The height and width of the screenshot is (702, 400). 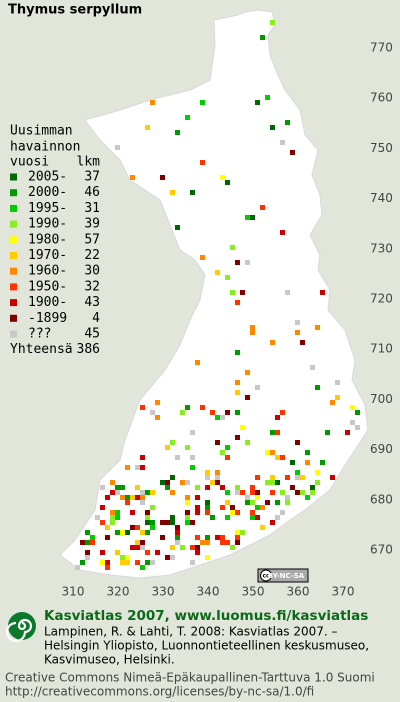 I want to click on species-title: Thymus serpyllum, so click(x=75, y=10).